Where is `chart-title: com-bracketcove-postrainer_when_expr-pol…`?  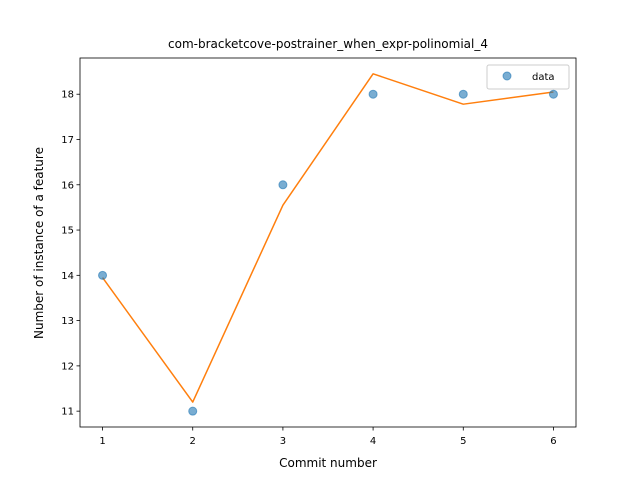
chart-title: com-bracketcove-postrainer_when_expr-pol… is located at coordinates (328, 44).